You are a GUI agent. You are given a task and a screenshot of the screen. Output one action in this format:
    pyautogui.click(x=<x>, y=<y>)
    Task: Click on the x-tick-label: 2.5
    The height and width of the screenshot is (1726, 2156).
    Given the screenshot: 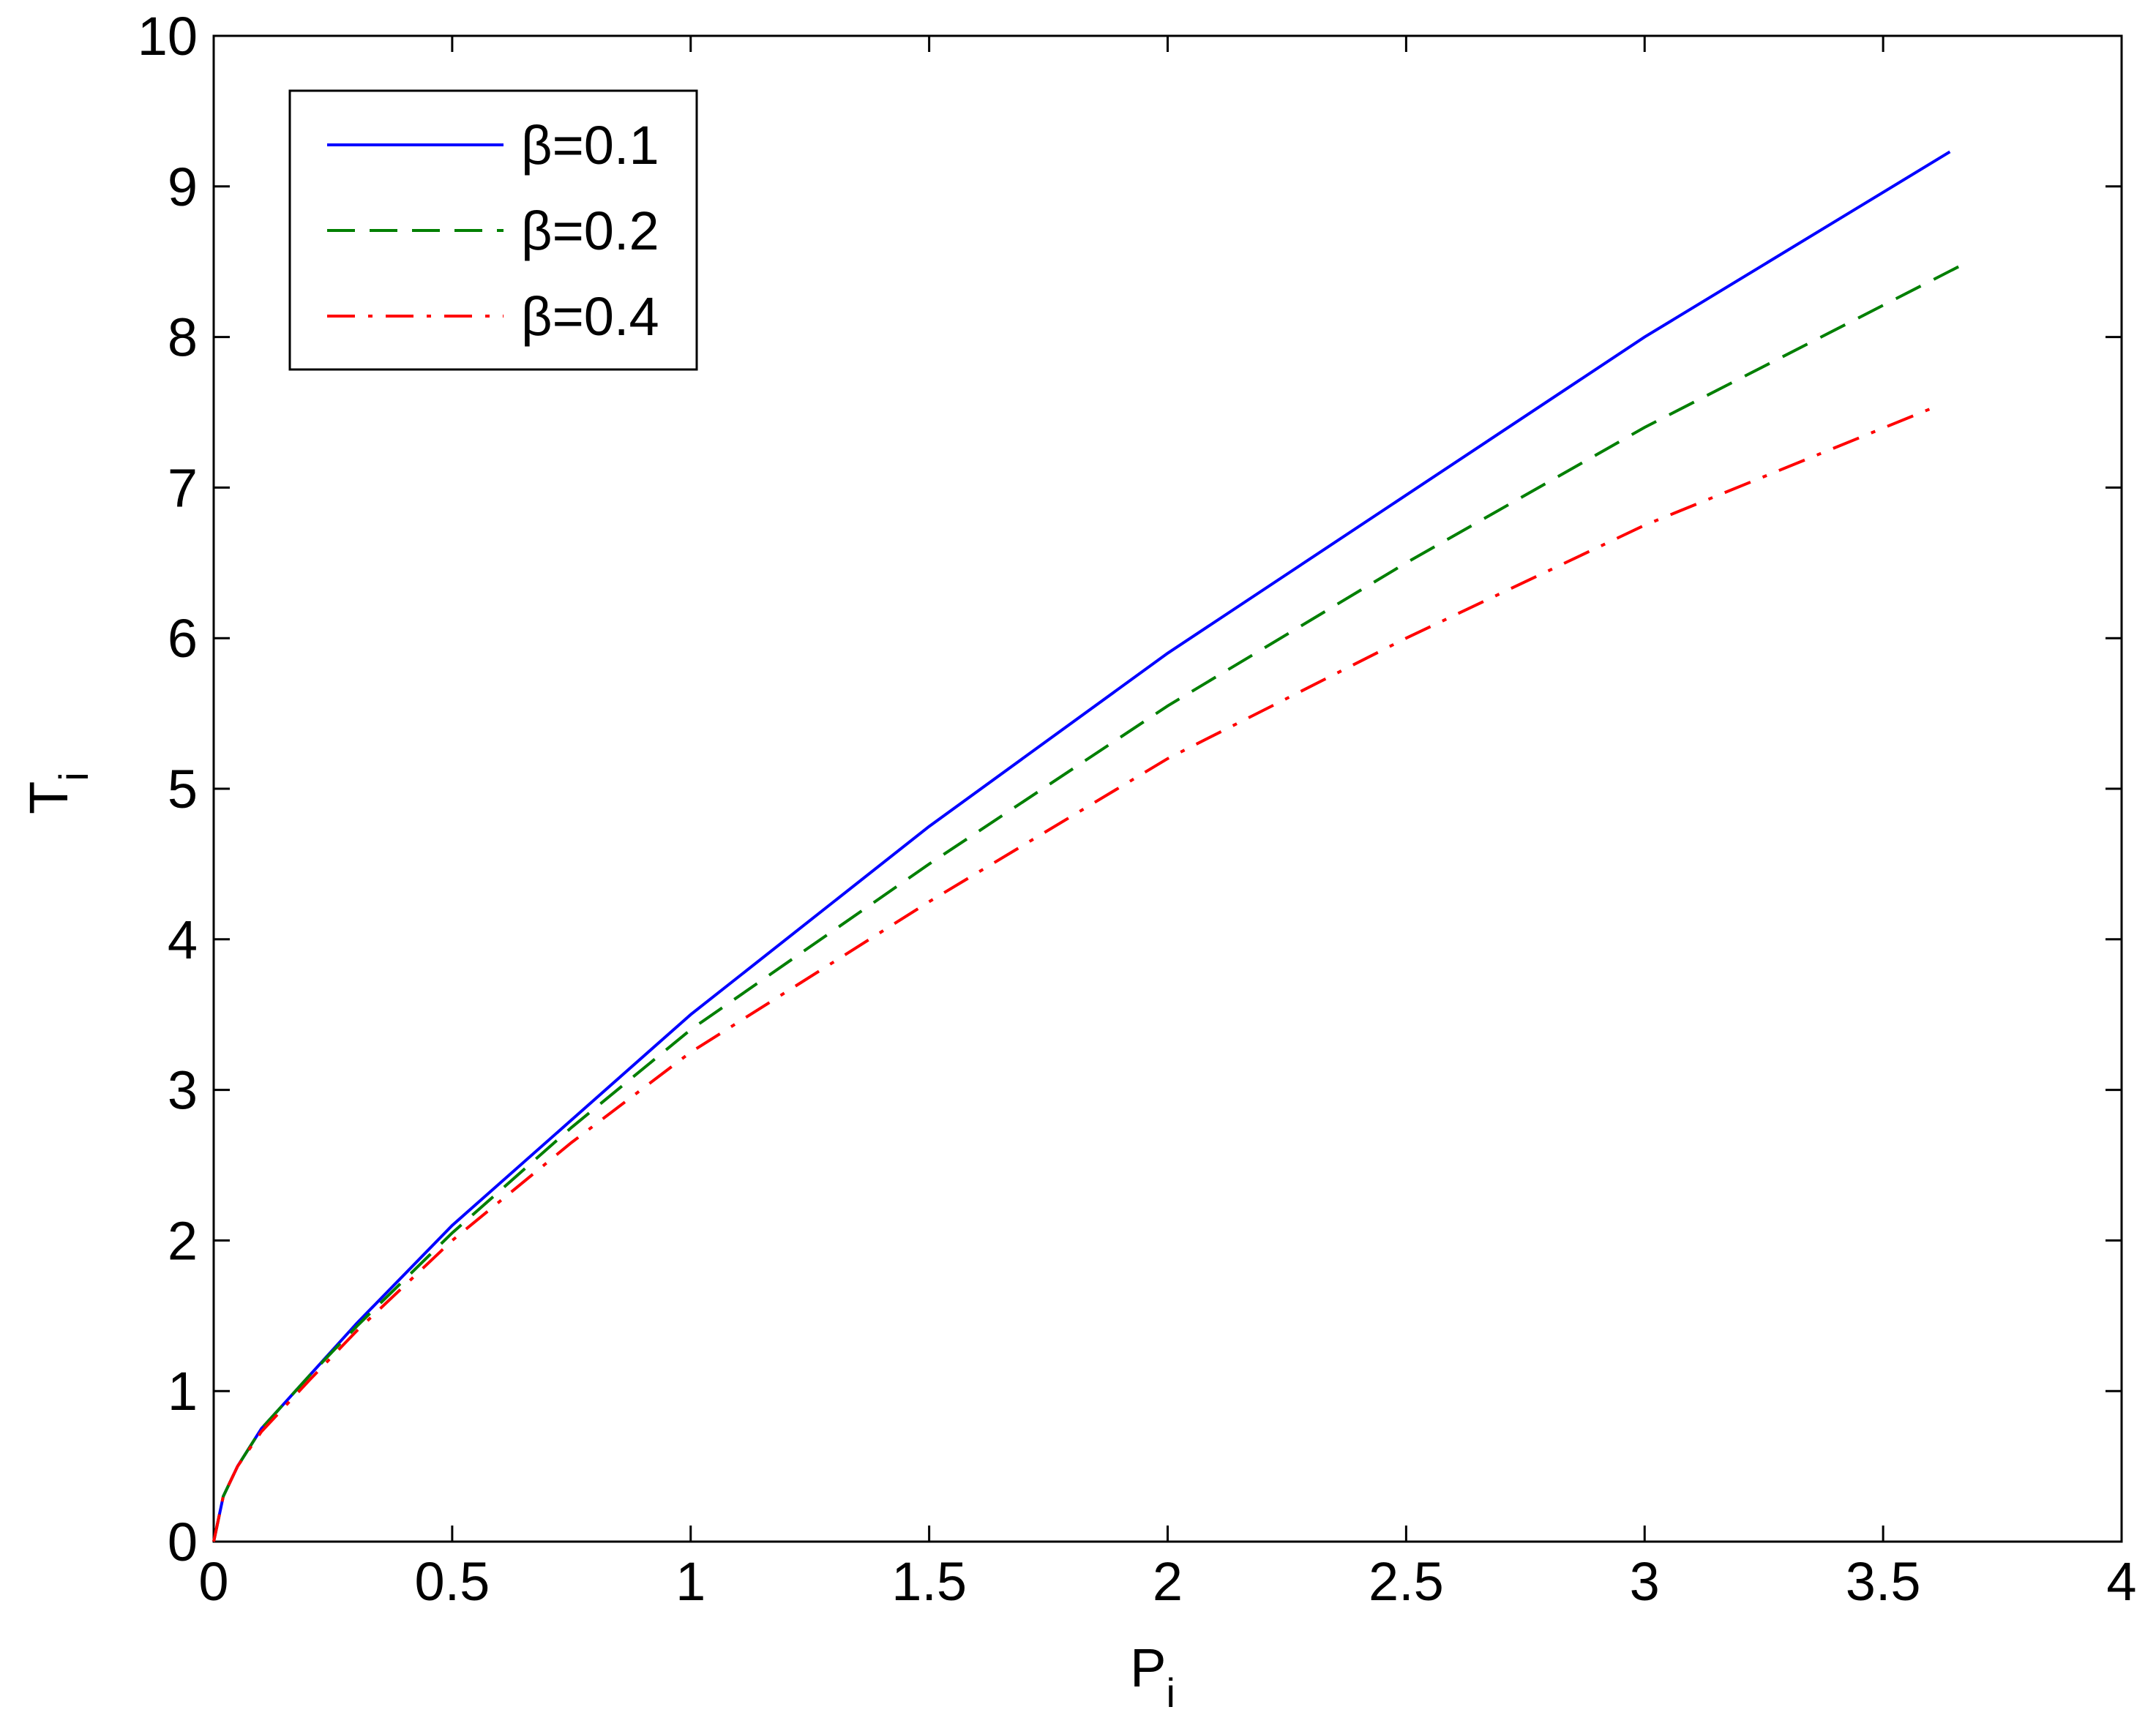 What is the action you would take?
    pyautogui.click(x=1406, y=1581)
    